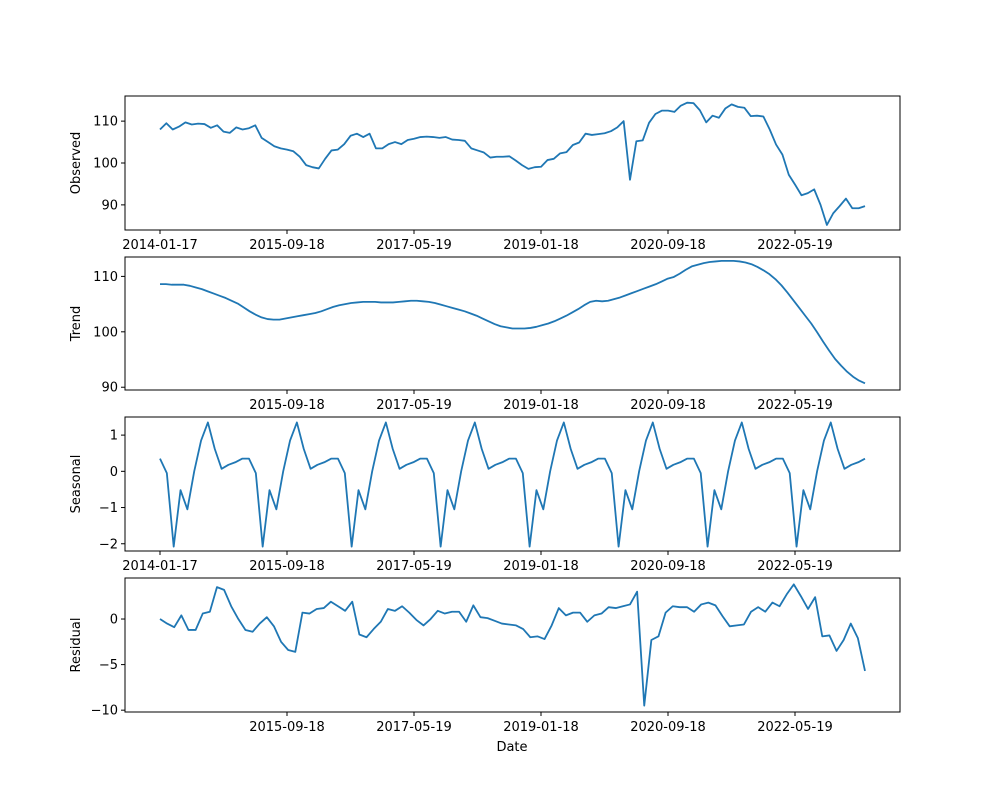  I want to click on seasonal-x-tick-label: 2014-01-17, so click(160, 566).